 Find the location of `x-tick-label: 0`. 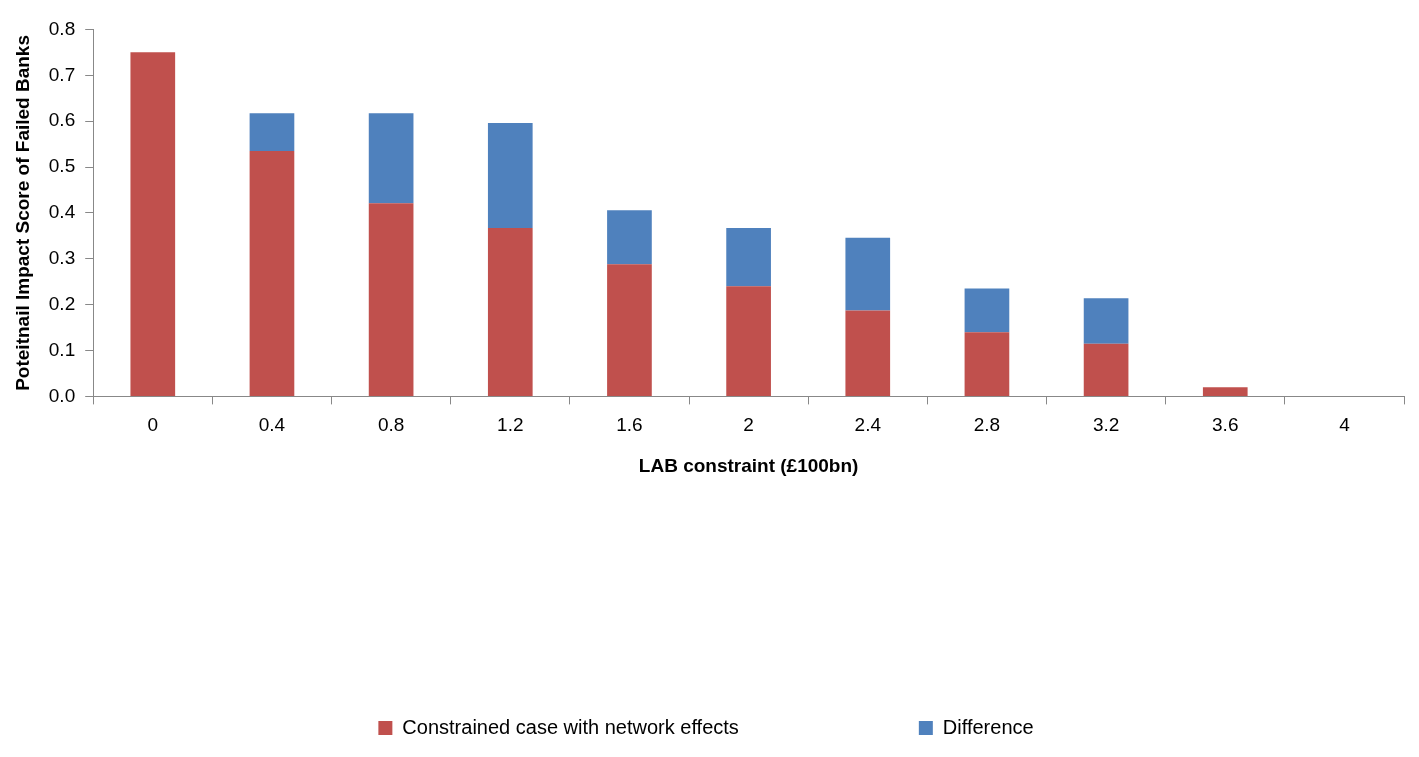

x-tick-label: 0 is located at coordinates (153, 425).